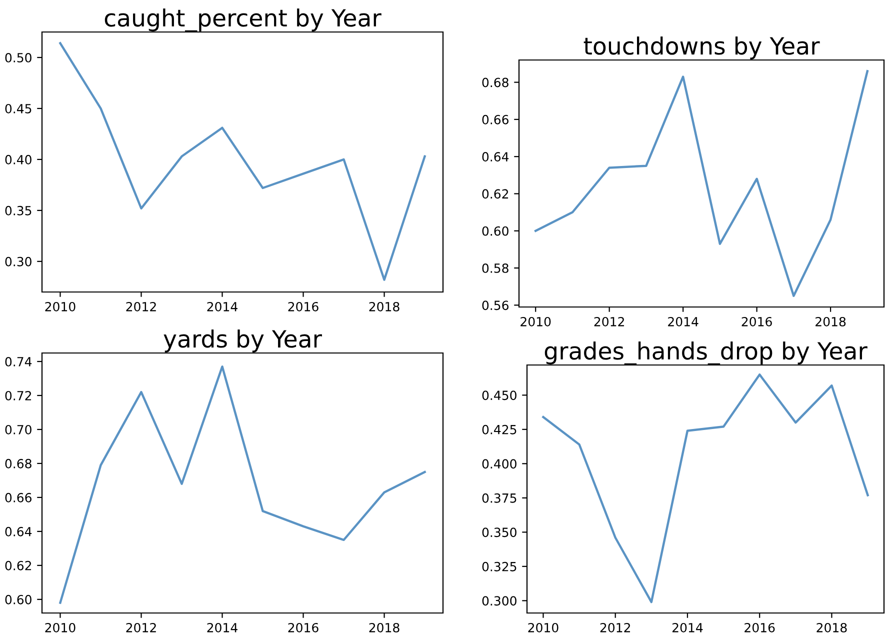 Image resolution: width=896 pixels, height=637 pixels. I want to click on y-tick-label: 0.300, so click(499, 601).